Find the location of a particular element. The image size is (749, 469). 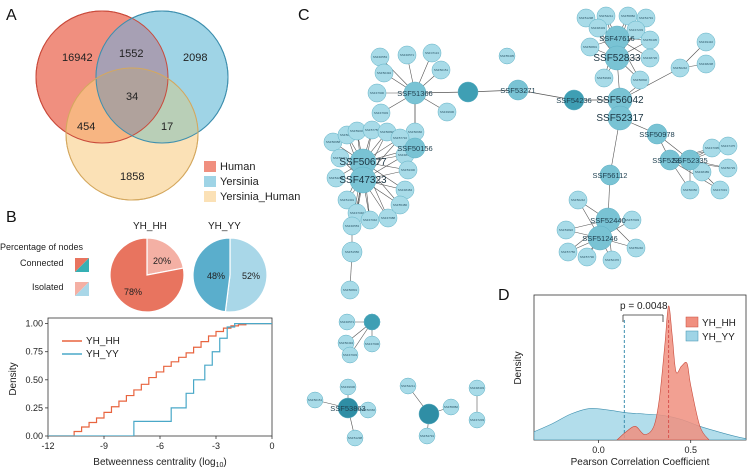

network-node-label: SSF56042 is located at coordinates (620, 100).